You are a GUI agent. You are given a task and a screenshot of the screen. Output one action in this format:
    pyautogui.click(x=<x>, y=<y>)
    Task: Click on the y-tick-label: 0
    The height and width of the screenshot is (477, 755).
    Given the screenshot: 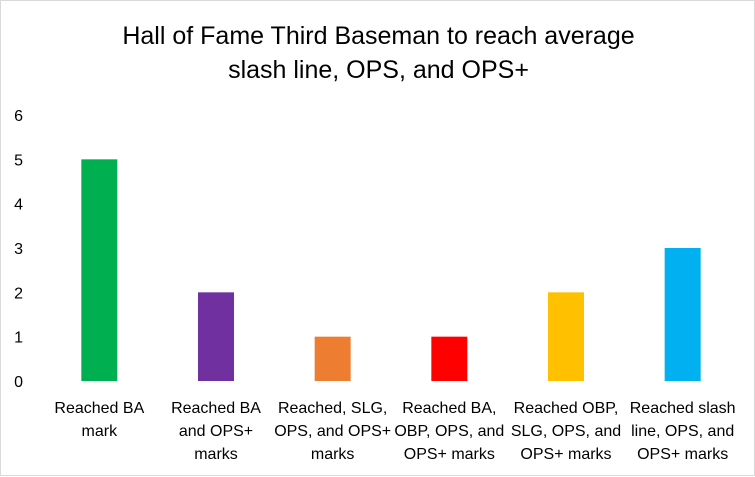 What is the action you would take?
    pyautogui.click(x=18, y=382)
    